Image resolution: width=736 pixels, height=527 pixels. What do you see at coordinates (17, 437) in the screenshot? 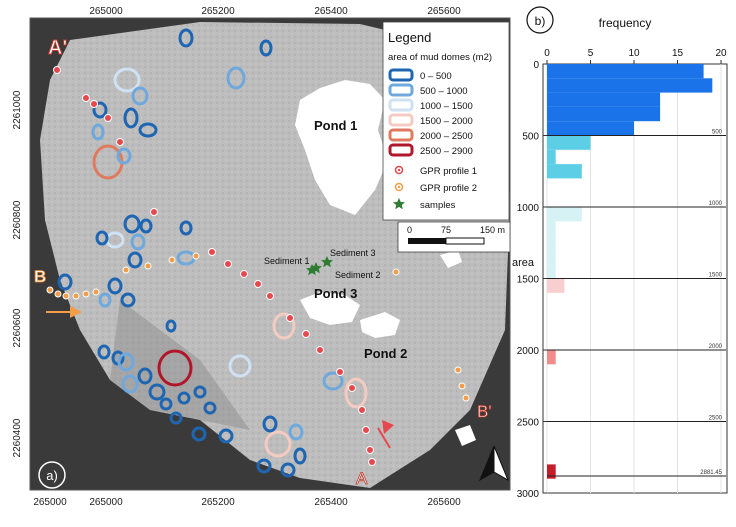
I see `y-tick-label: 2260400` at bounding box center [17, 437].